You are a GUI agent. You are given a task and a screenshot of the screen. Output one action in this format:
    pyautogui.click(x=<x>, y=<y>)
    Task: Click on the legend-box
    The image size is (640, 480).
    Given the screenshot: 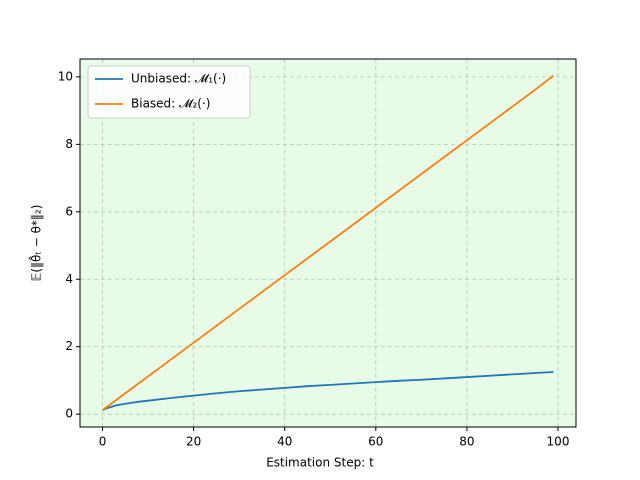 What is the action you would take?
    pyautogui.click(x=169, y=92)
    